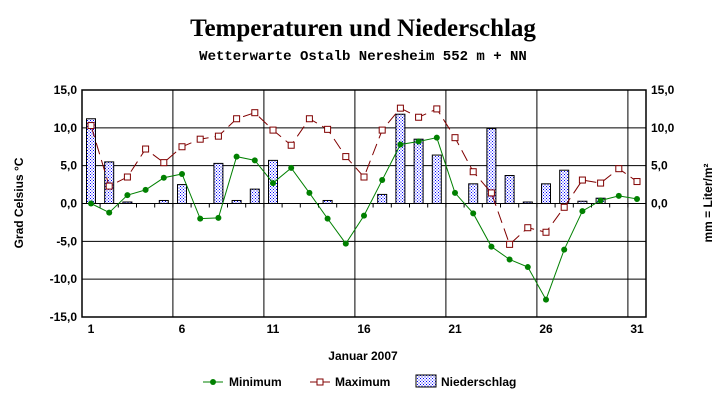 Image resolution: width=727 pixels, height=404 pixels. Describe the element at coordinates (273, 329) in the screenshot. I see `x-tick-label: 11` at that location.